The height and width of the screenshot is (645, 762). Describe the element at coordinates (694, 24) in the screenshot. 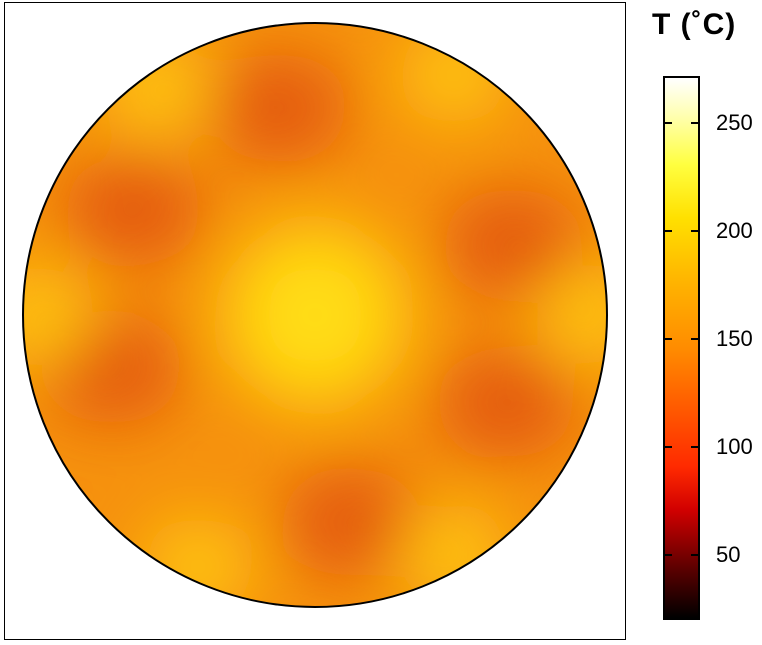

I see `colorbar-title: T (˚C)` at that location.